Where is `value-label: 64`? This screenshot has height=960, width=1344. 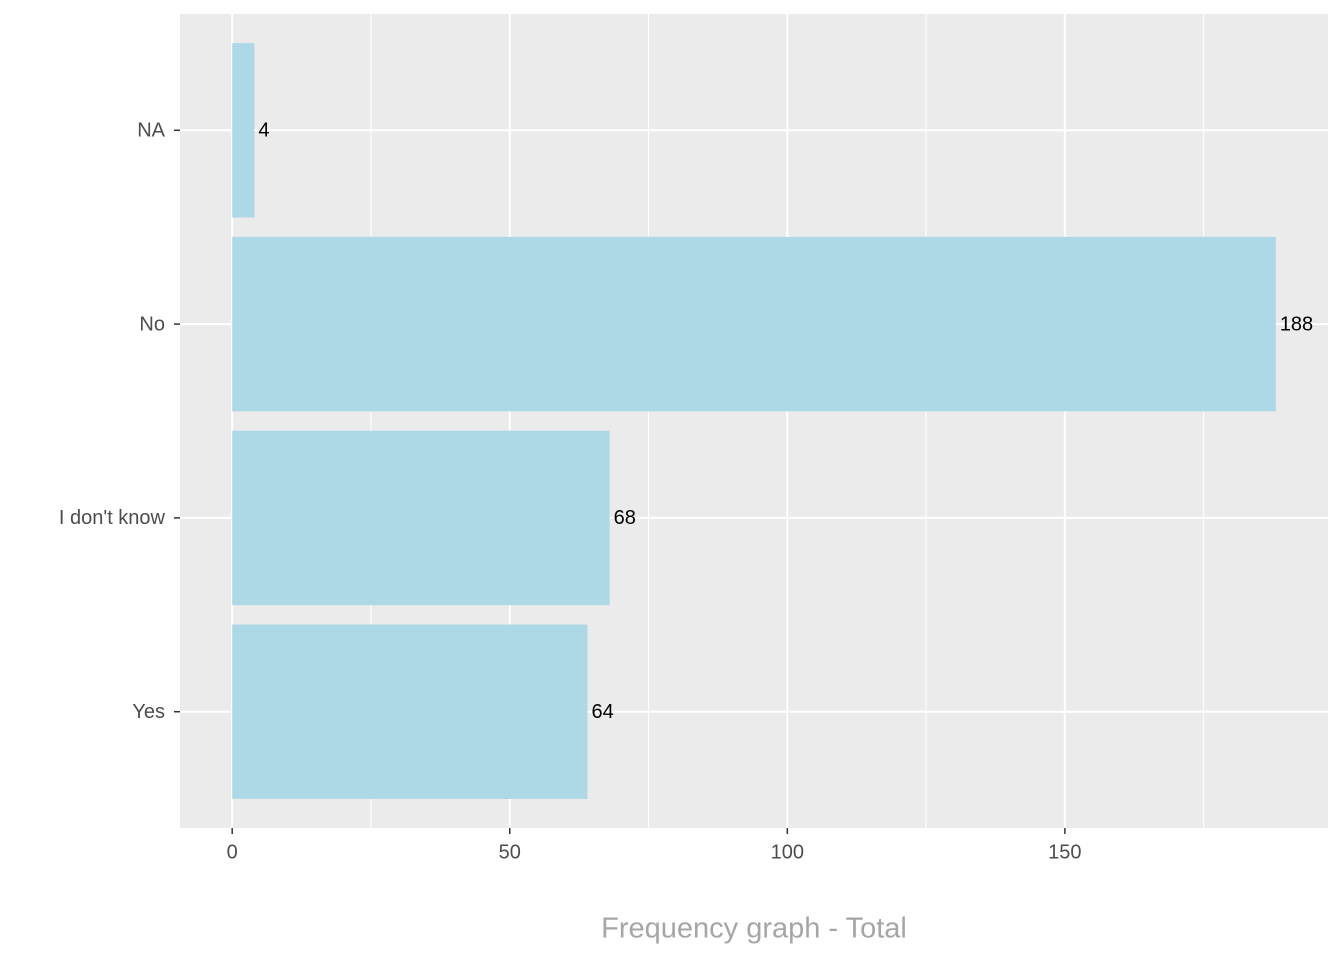
value-label: 64 is located at coordinates (602, 712).